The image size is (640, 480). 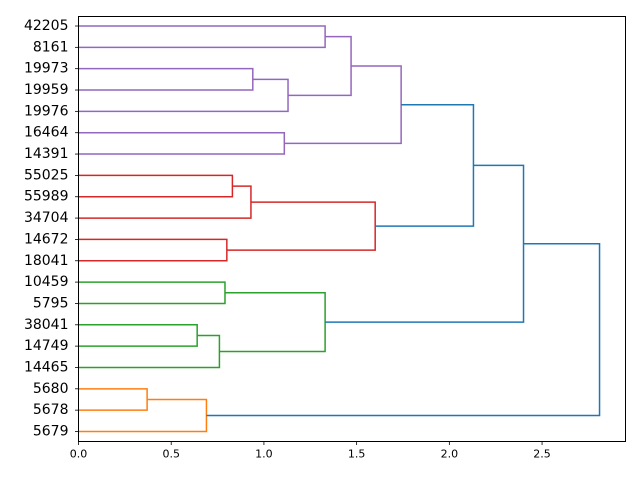 What do you see at coordinates (46, 325) in the screenshot?
I see `leaf-label: 38041` at bounding box center [46, 325].